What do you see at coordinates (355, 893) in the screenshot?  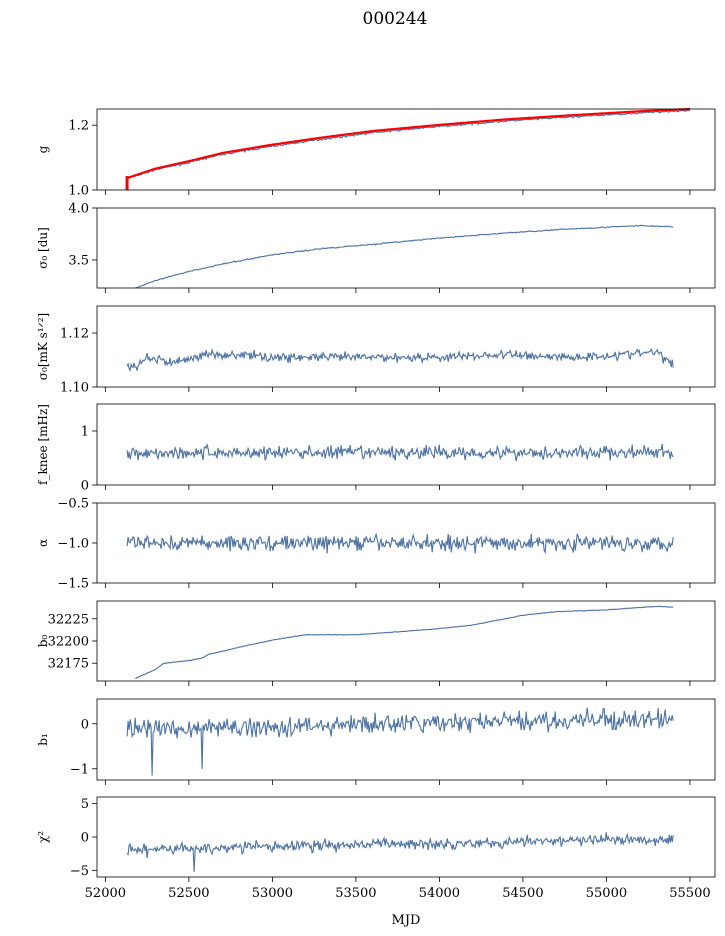 I see `x-tick-label: 53500` at bounding box center [355, 893].